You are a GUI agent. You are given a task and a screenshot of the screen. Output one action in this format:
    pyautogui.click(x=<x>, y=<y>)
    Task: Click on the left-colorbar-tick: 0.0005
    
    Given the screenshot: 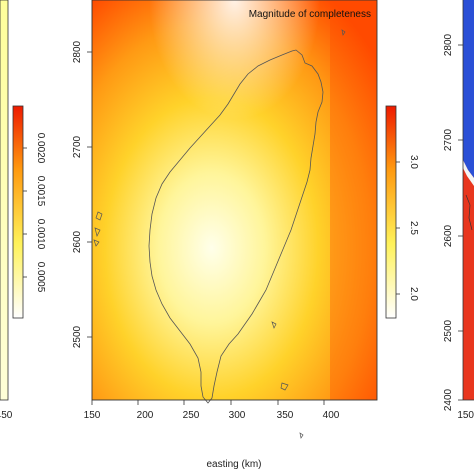 What is the action you would take?
    pyautogui.click(x=40, y=277)
    